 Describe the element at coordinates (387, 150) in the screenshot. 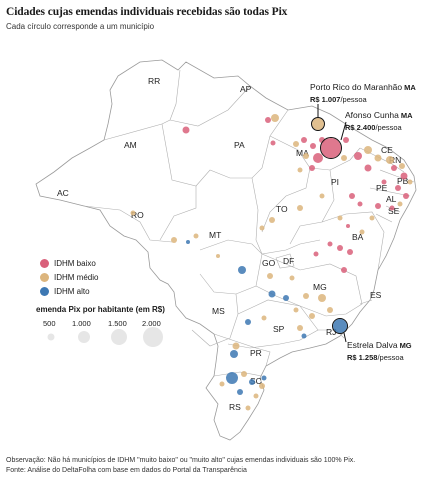

I see `state-label-ce: CE` at that location.